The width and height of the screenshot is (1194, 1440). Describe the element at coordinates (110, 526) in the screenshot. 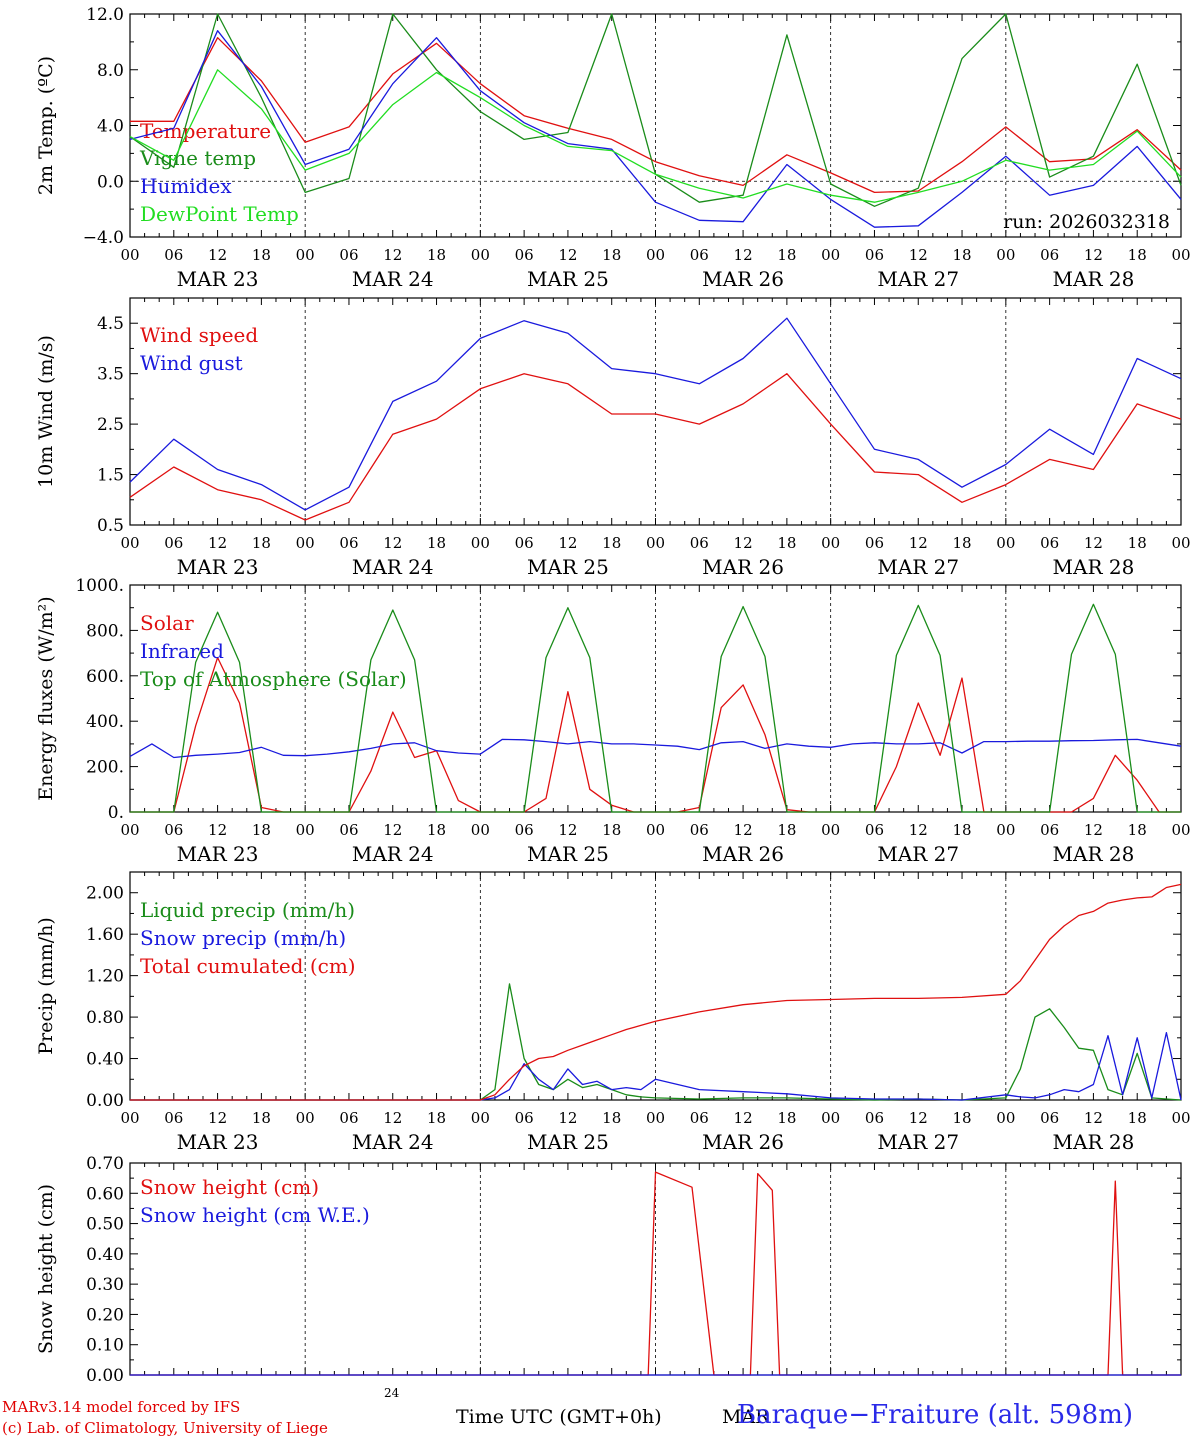

I see `y-tick-label: 0.5` at that location.